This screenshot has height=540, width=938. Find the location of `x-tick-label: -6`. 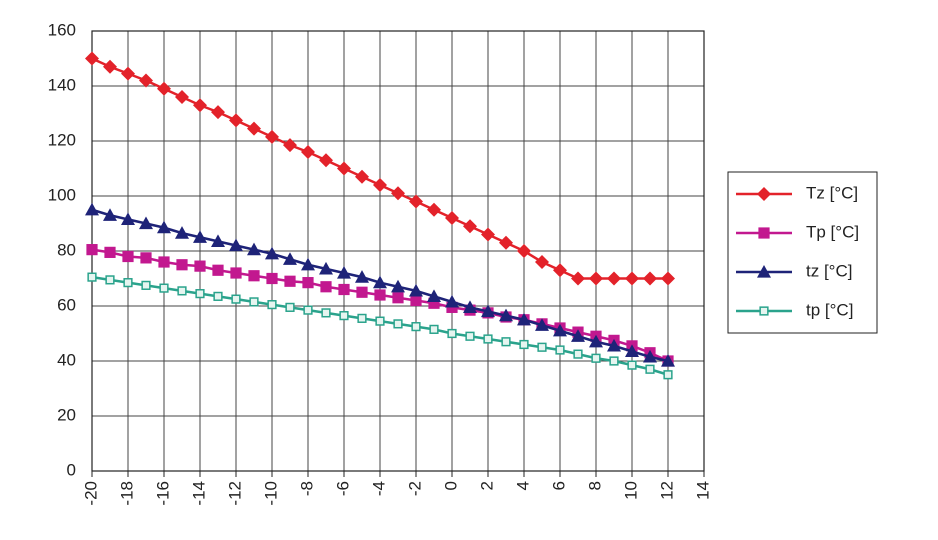

x-tick-label: -6 is located at coordinates (342, 488).